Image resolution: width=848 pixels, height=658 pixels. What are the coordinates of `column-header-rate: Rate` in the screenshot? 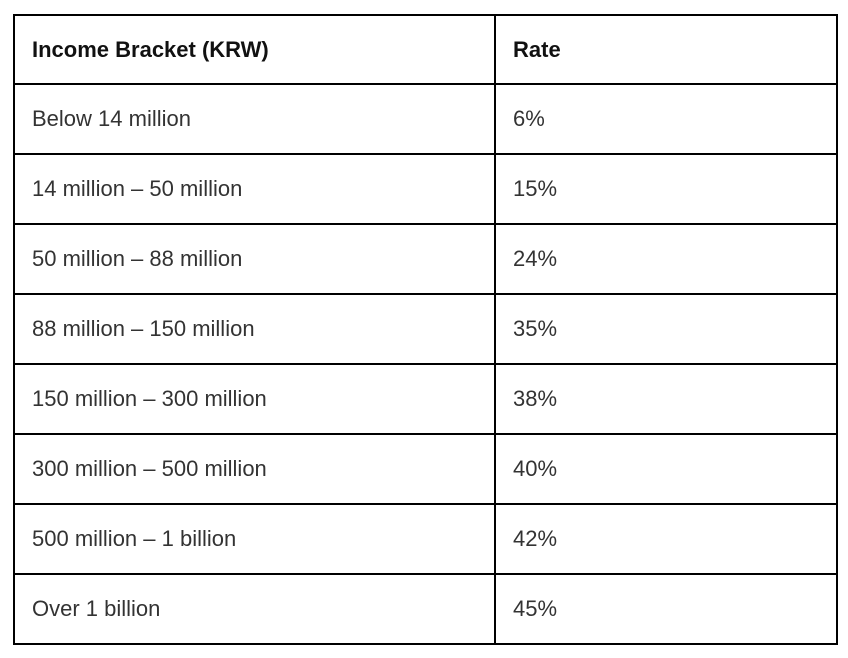 It's located at (666, 49).